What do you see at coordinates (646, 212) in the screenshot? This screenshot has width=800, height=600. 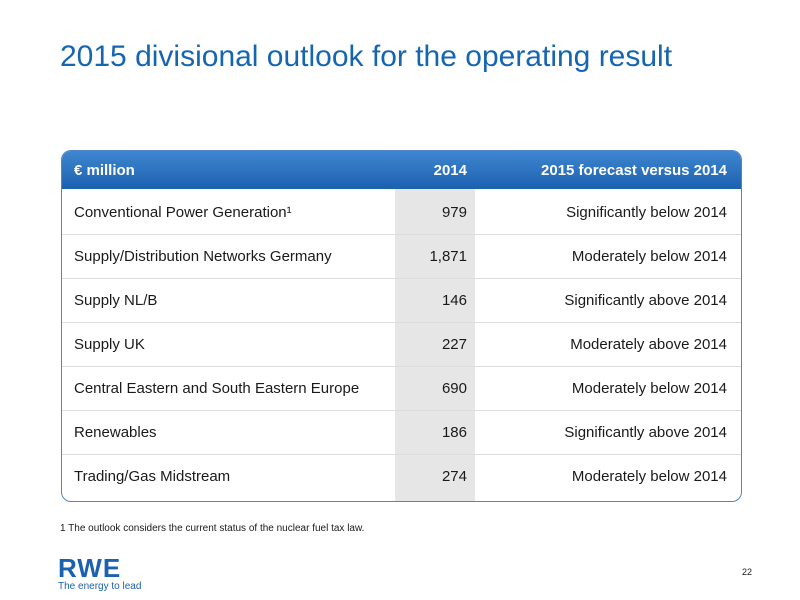 I see `forecast-text: Significantly below 2014` at bounding box center [646, 212].